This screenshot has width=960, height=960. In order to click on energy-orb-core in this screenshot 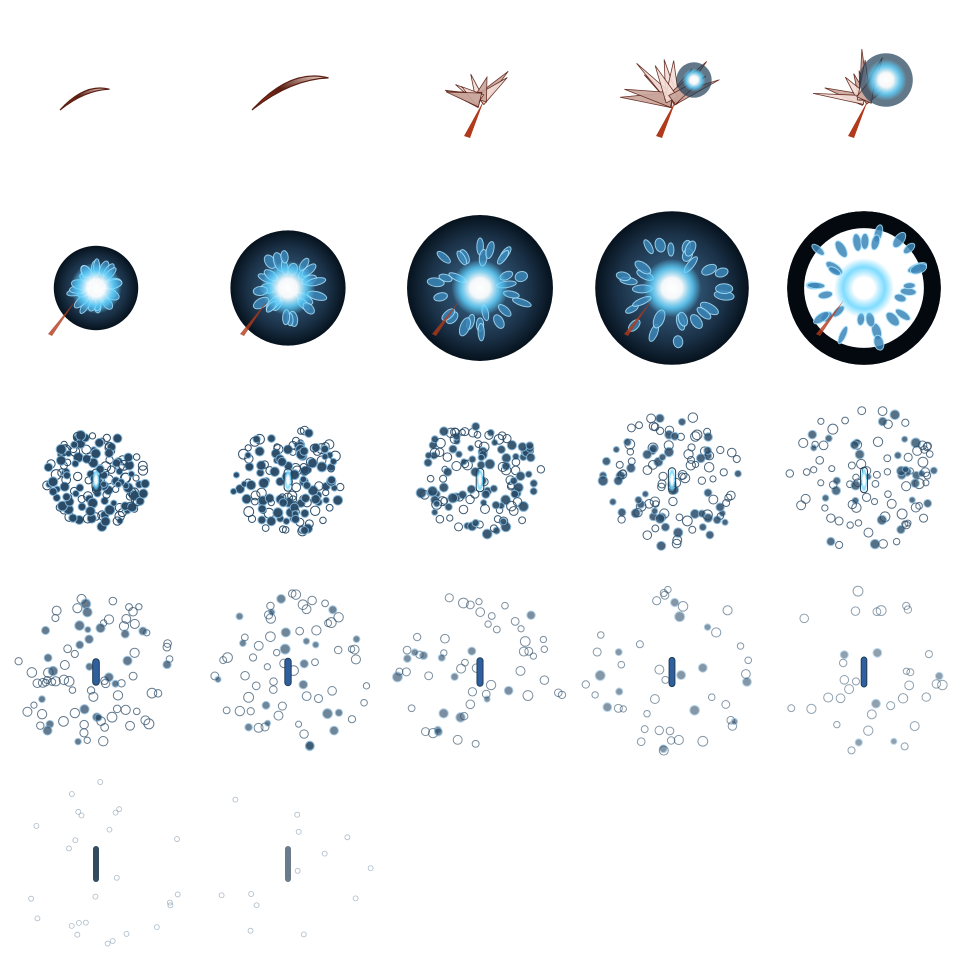, I will do `click(886, 80)`.